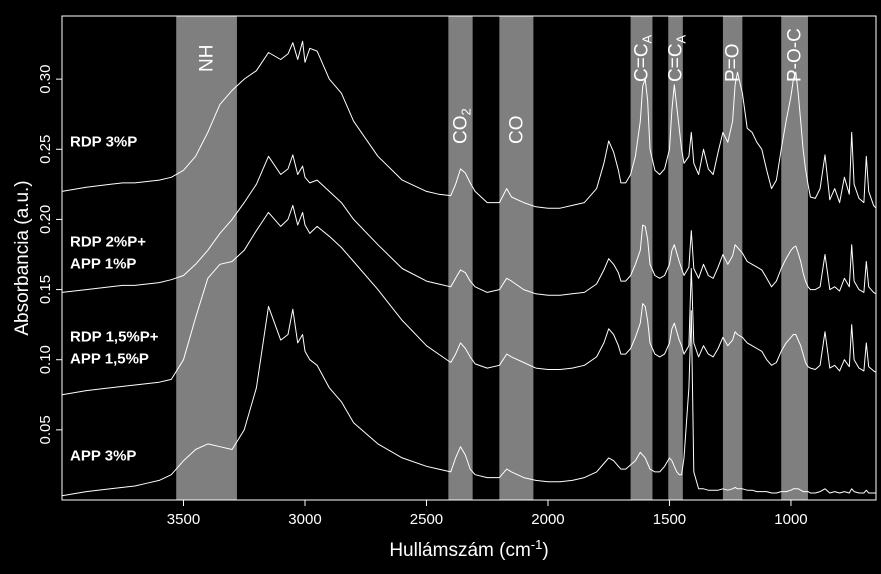 Image resolution: width=881 pixels, height=574 pixels. What do you see at coordinates (45, 219) in the screenshot?
I see `y-tick-label-3: 0.20` at bounding box center [45, 219].